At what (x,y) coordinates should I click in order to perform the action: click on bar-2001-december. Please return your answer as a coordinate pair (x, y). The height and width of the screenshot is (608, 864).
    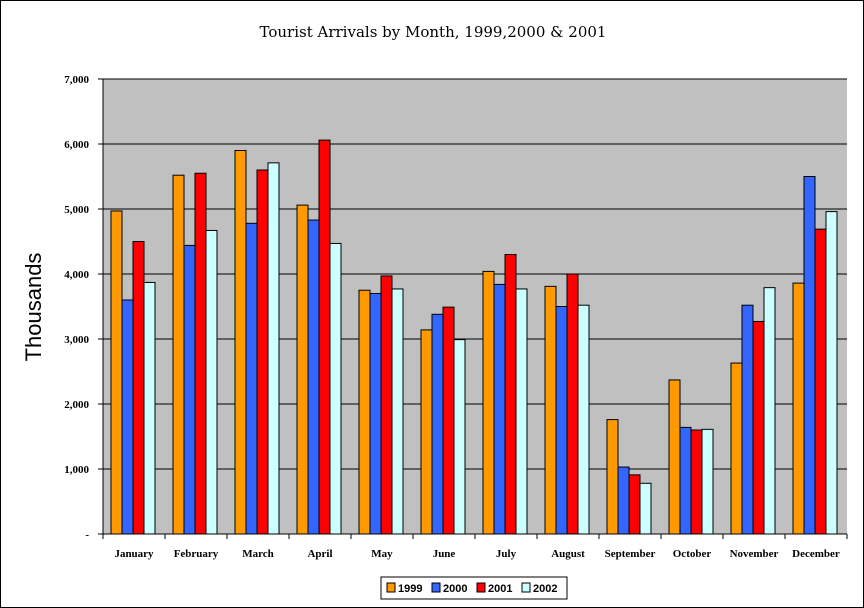
    Looking at the image, I should click on (820, 381).